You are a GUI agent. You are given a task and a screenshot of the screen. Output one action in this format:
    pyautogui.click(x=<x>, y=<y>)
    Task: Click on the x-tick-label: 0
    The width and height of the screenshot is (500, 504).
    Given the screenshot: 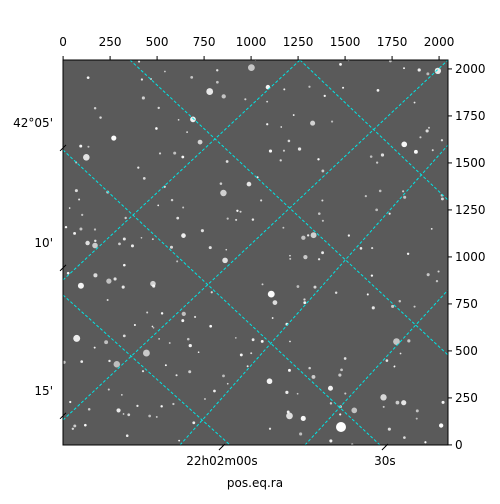 What is the action you would take?
    pyautogui.click(x=63, y=42)
    